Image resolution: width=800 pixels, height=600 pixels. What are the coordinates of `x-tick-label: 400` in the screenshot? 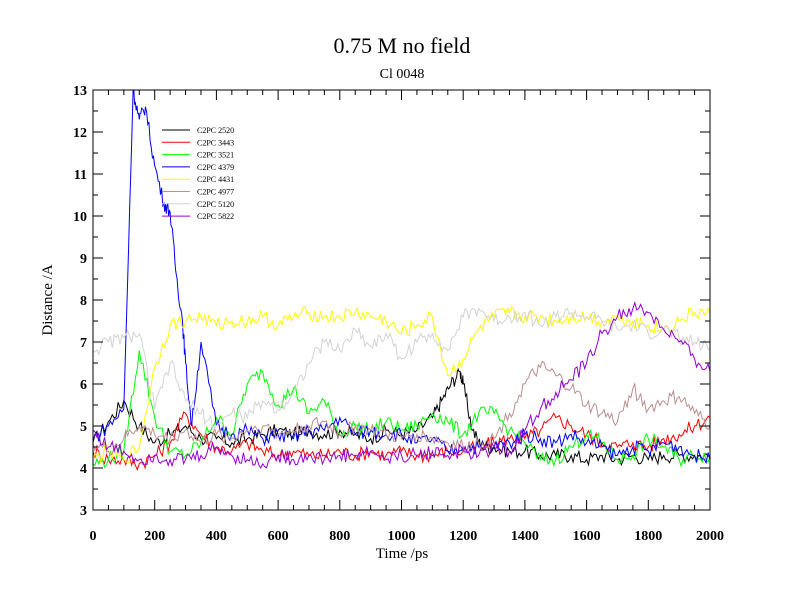 It's located at (216, 536).